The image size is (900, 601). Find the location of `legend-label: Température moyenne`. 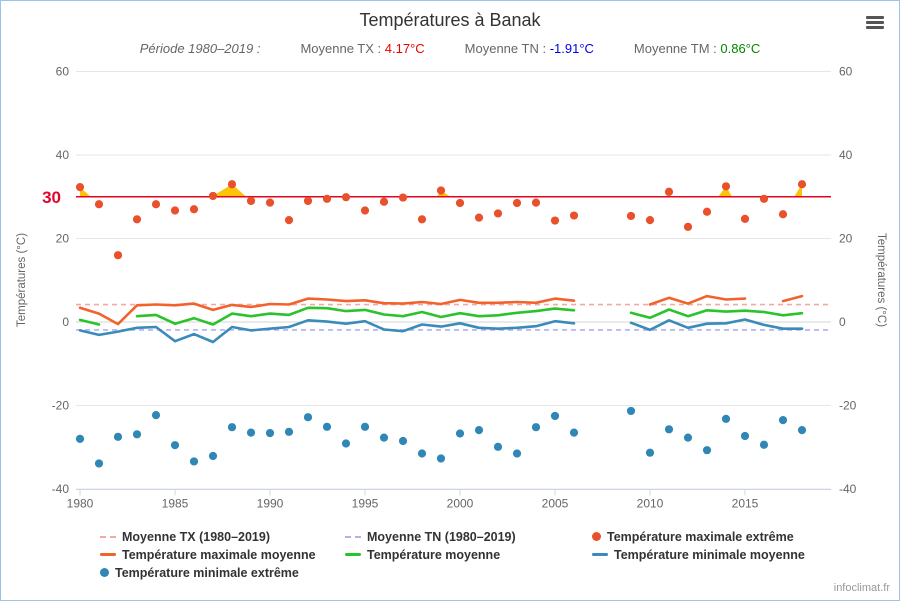

legend-label: Température moyenne is located at coordinates (434, 554).